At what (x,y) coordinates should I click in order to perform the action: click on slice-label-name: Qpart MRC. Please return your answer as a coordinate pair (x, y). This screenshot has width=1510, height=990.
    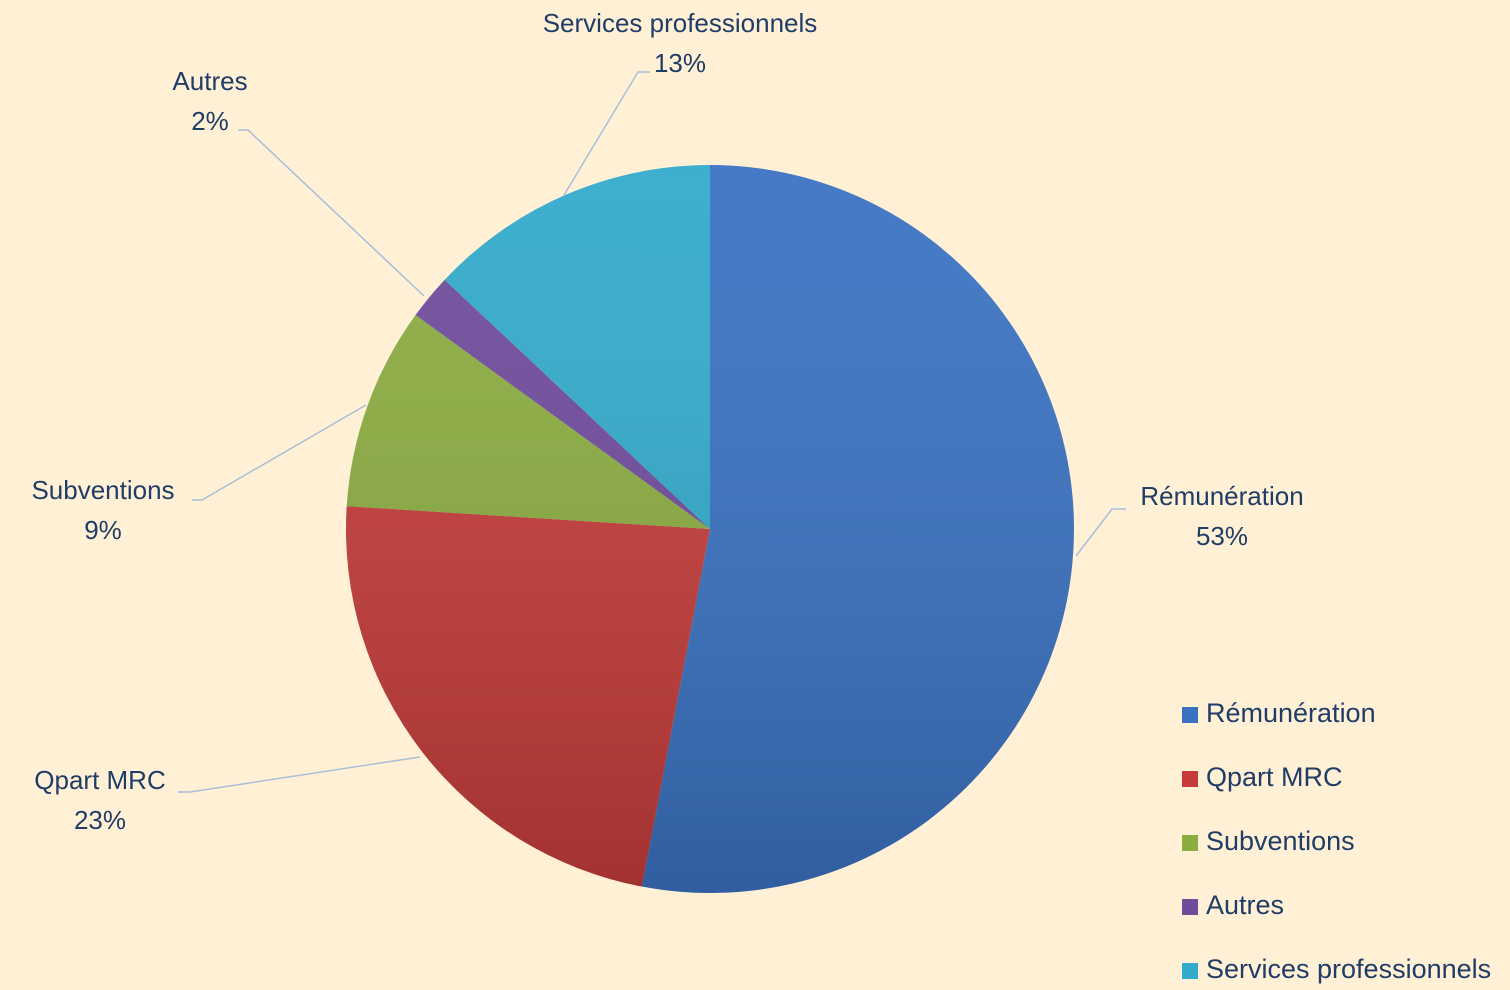
    Looking at the image, I should click on (99, 780).